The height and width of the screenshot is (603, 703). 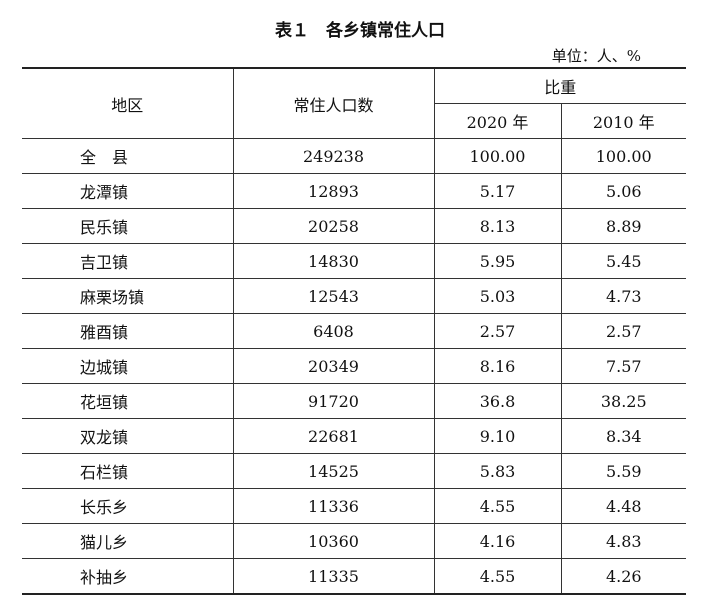 What do you see at coordinates (333, 103) in the screenshot?
I see `header-cell: 常住人口数` at bounding box center [333, 103].